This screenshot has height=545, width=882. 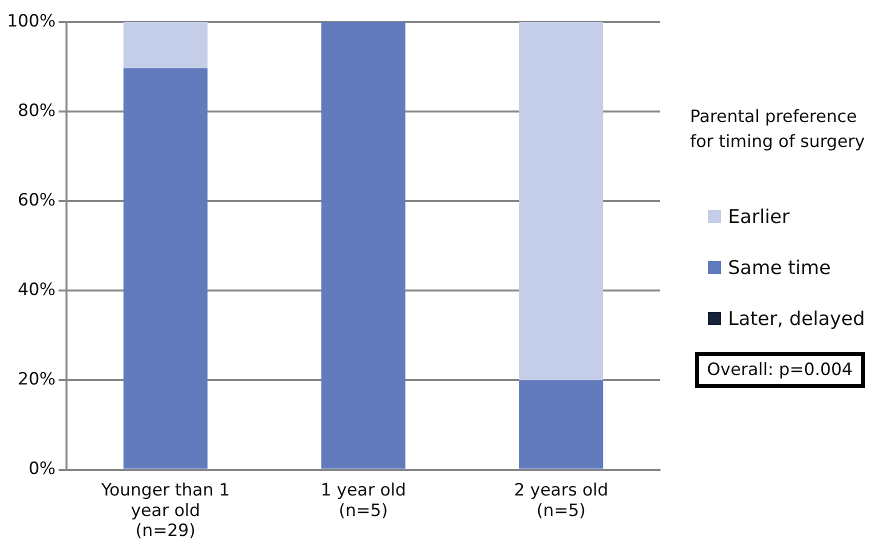 What do you see at coordinates (561, 500) in the screenshot?
I see `x-tick-label: 2 years old (n=5)` at bounding box center [561, 500].